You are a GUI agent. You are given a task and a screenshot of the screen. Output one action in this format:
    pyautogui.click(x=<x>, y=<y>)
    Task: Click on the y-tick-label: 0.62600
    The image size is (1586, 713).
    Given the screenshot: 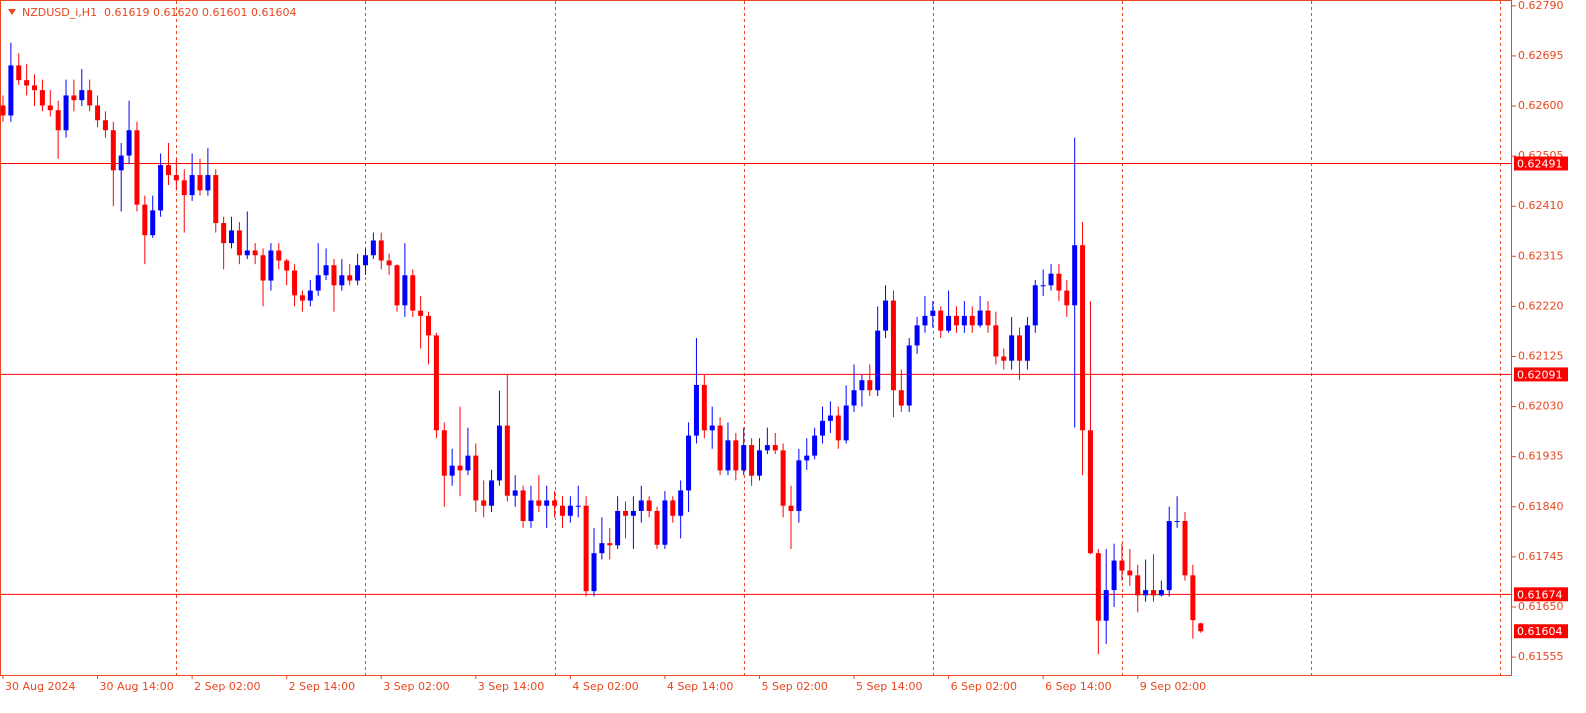 What is the action you would take?
    pyautogui.click(x=1541, y=105)
    